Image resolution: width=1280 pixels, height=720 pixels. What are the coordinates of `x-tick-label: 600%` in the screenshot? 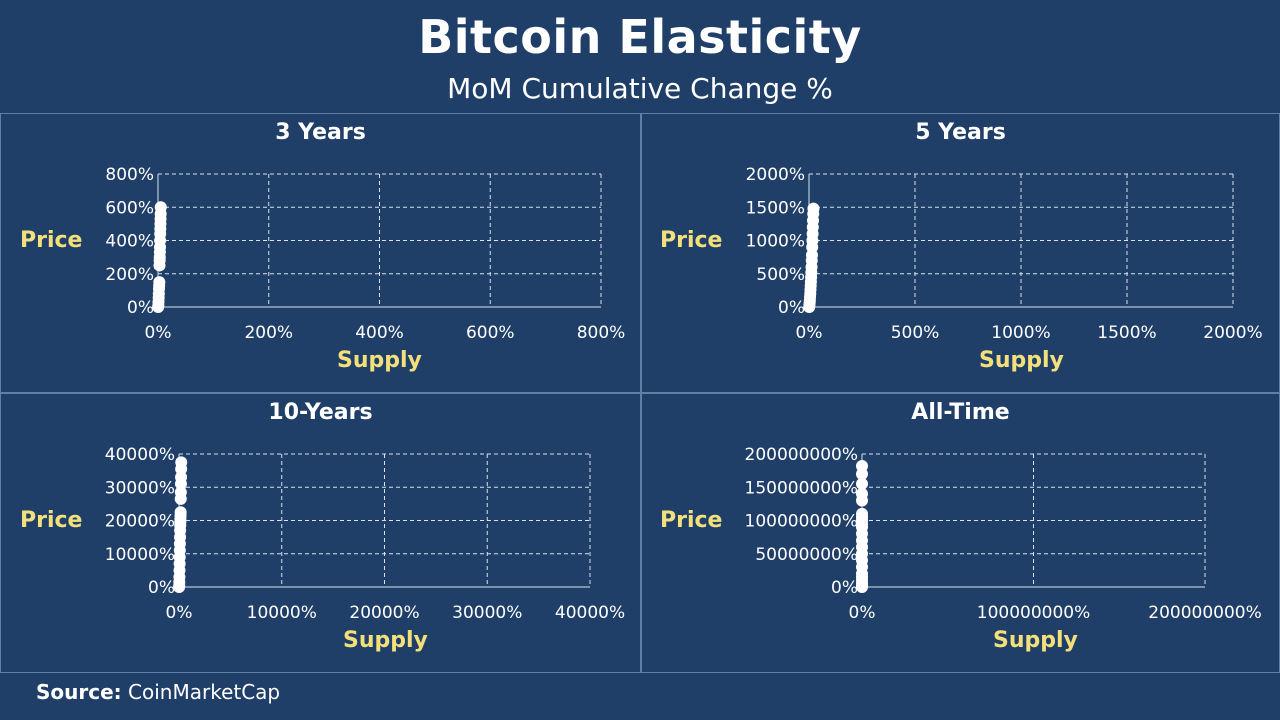 It's located at (490, 333).